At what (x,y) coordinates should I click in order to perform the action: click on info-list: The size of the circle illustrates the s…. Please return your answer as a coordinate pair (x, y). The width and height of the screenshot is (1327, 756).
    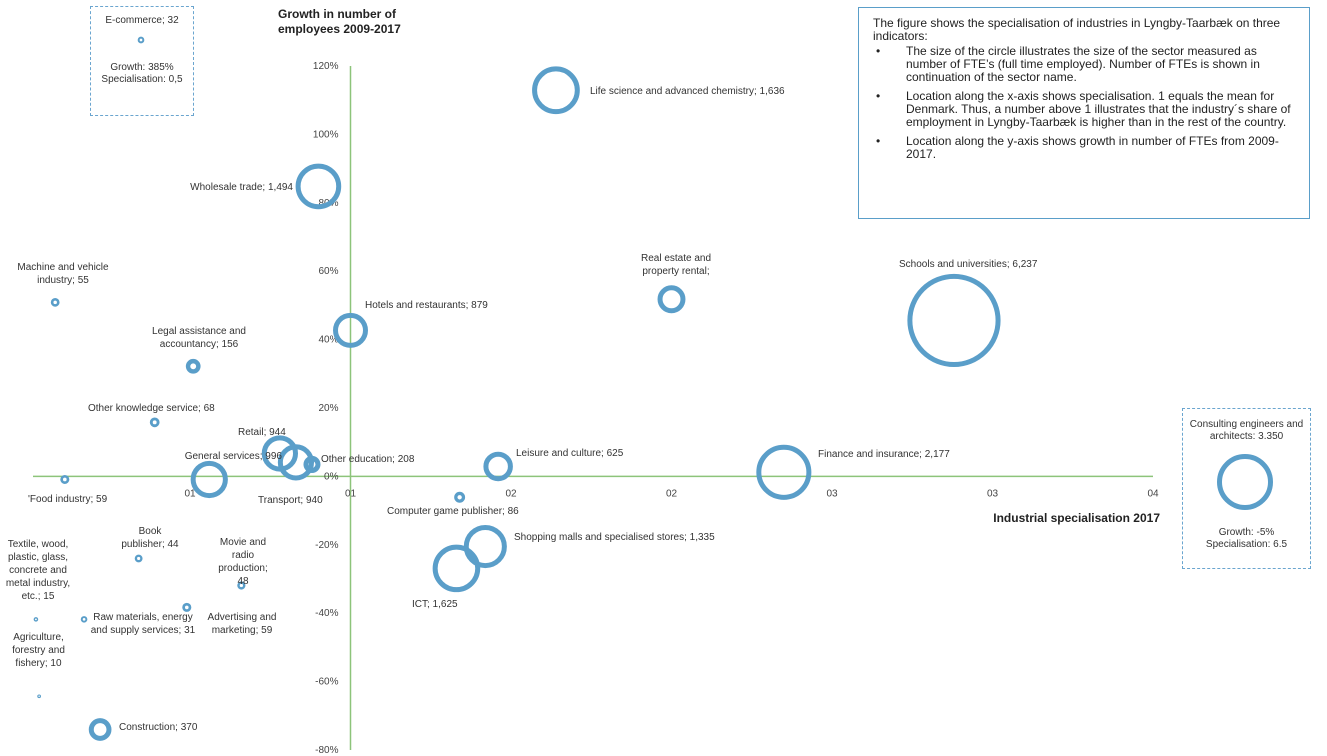
    Looking at the image, I should click on (1084, 103).